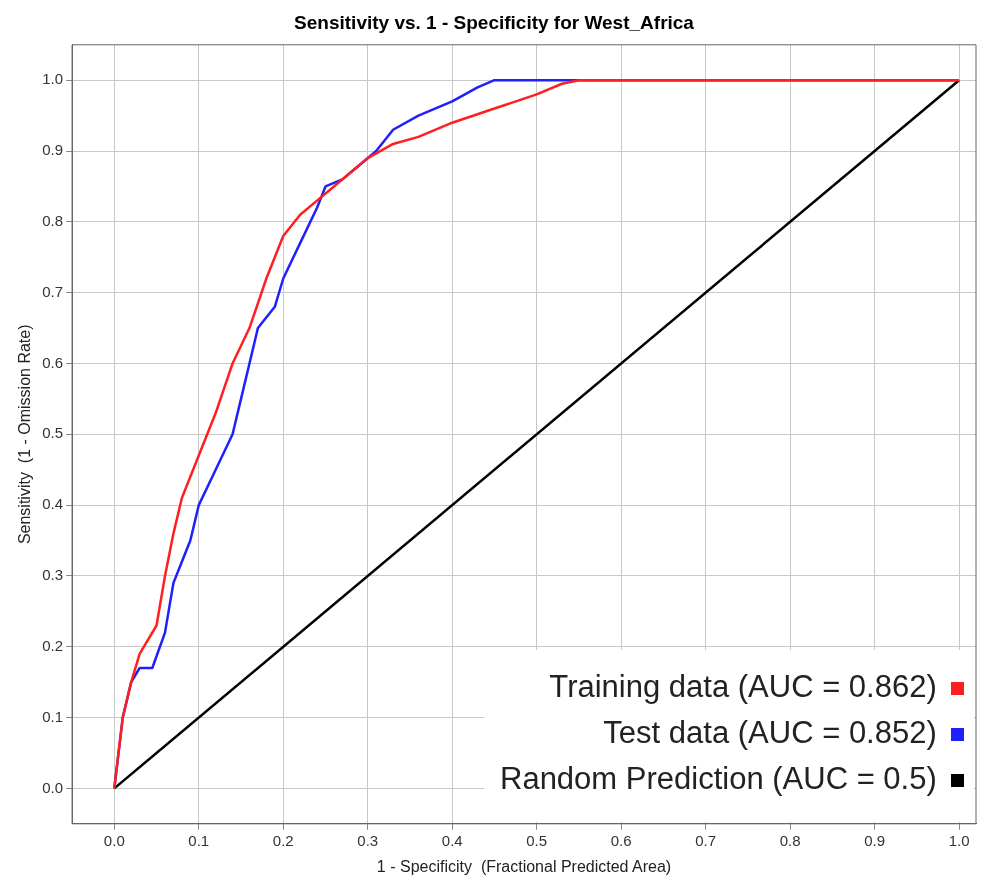 This screenshot has width=1006, height=893. I want to click on y-tick-label: 0.2, so click(53, 645).